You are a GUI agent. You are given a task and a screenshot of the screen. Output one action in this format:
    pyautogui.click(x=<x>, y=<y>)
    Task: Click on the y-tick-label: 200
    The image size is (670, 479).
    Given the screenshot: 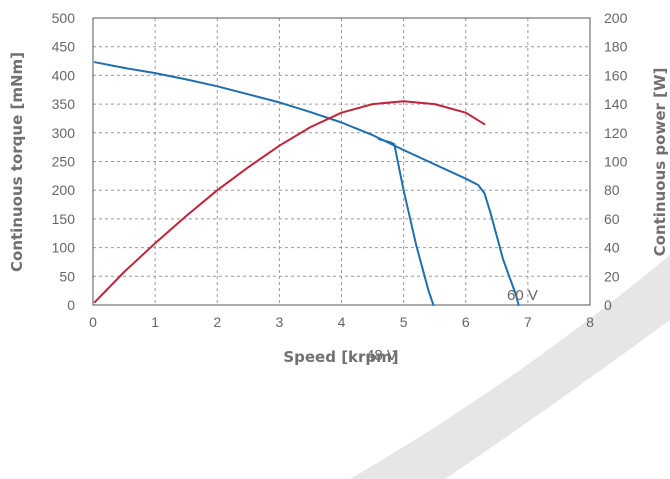 What is the action you would take?
    pyautogui.click(x=64, y=190)
    